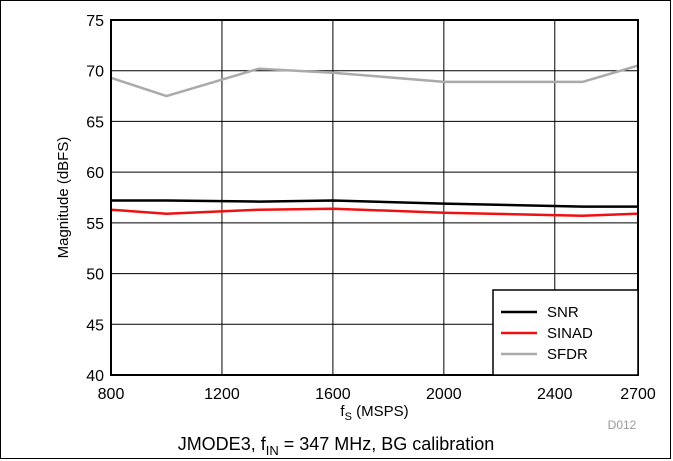  What do you see at coordinates (380, 411) in the screenshot?
I see `x-axis-label-rest: (MSPS)` at bounding box center [380, 411].